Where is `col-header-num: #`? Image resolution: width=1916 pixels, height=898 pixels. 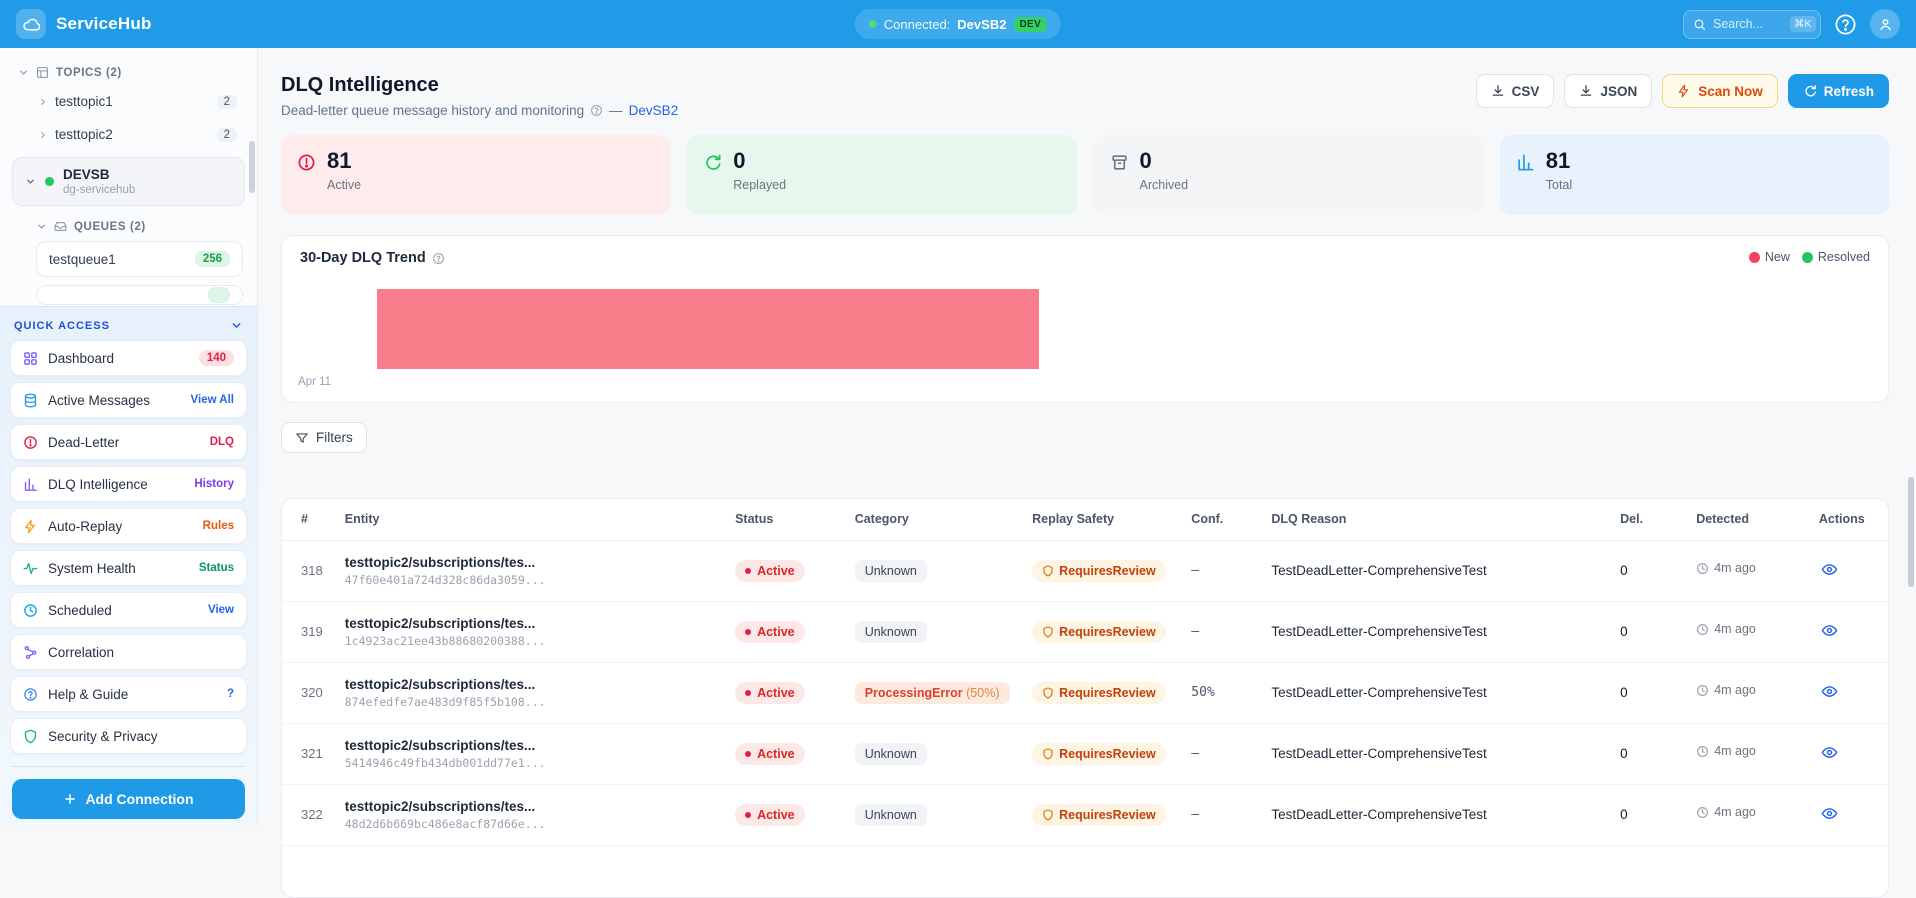 col-header-num: # is located at coordinates (309, 519).